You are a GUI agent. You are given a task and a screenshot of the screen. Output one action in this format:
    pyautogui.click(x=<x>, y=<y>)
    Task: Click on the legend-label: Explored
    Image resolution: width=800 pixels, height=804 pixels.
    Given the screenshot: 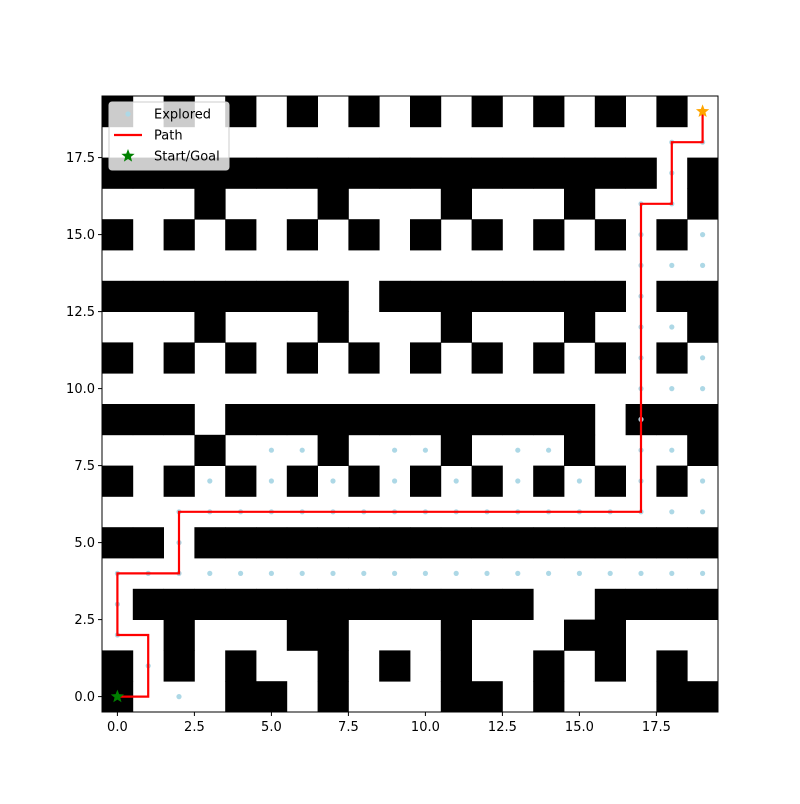 What is the action you would take?
    pyautogui.click(x=182, y=115)
    